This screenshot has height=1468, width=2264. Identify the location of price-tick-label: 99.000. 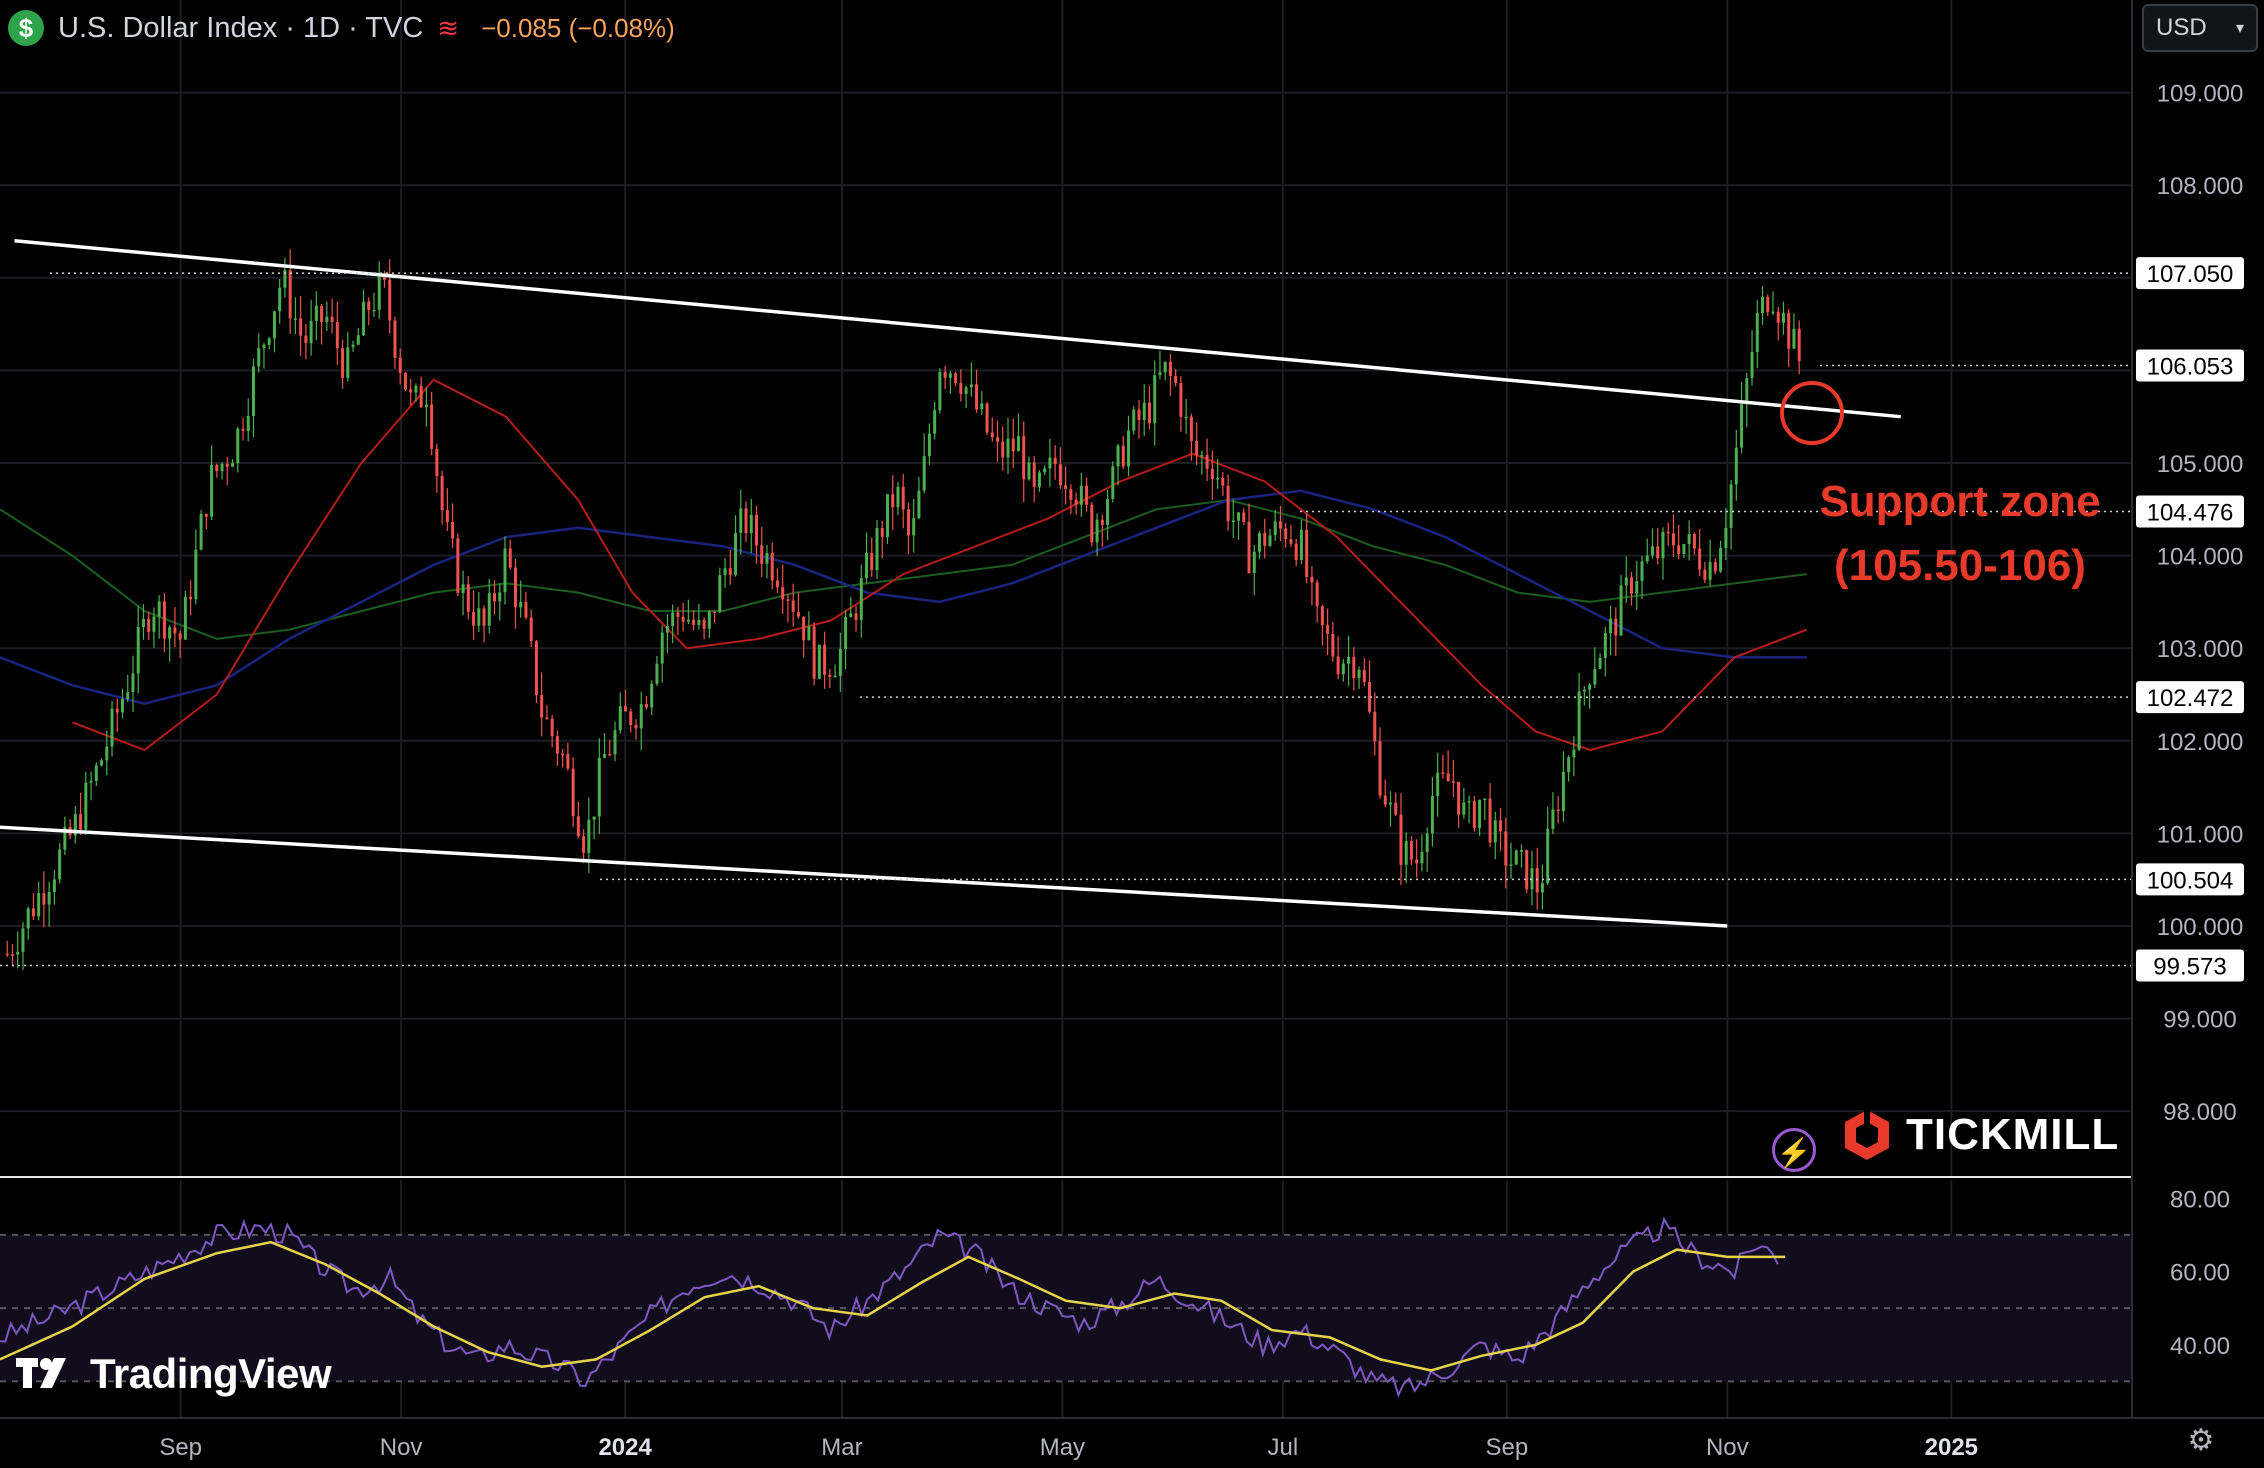
(2199, 1020).